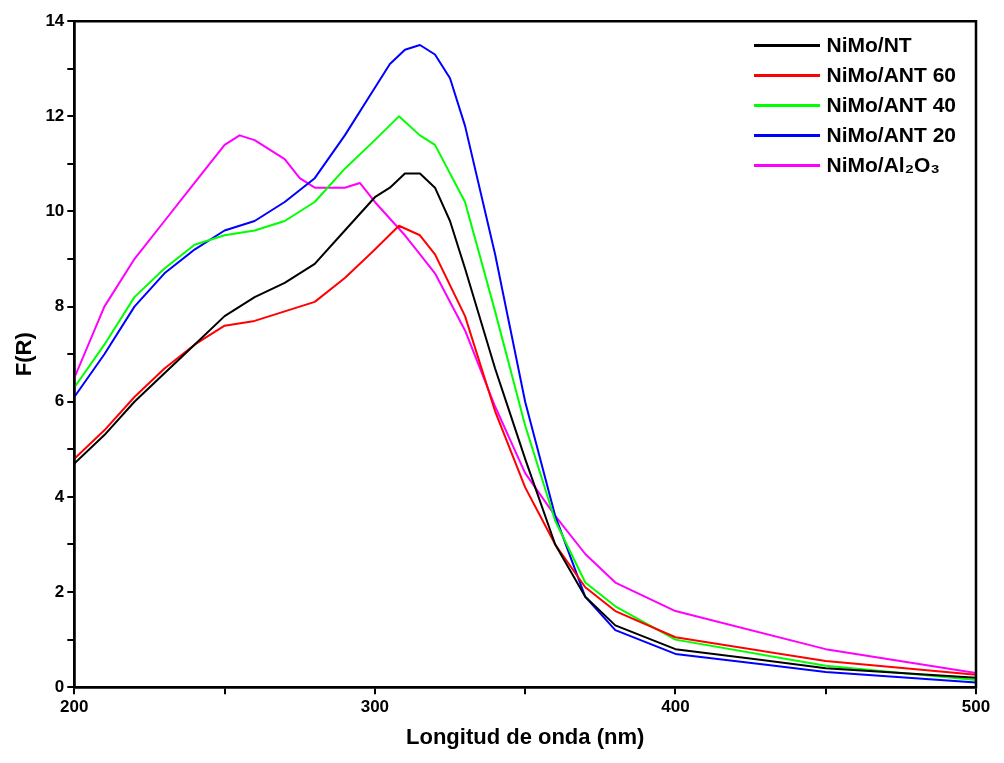  What do you see at coordinates (891, 135) in the screenshot?
I see `legend-label: NiMo/ANT 20` at bounding box center [891, 135].